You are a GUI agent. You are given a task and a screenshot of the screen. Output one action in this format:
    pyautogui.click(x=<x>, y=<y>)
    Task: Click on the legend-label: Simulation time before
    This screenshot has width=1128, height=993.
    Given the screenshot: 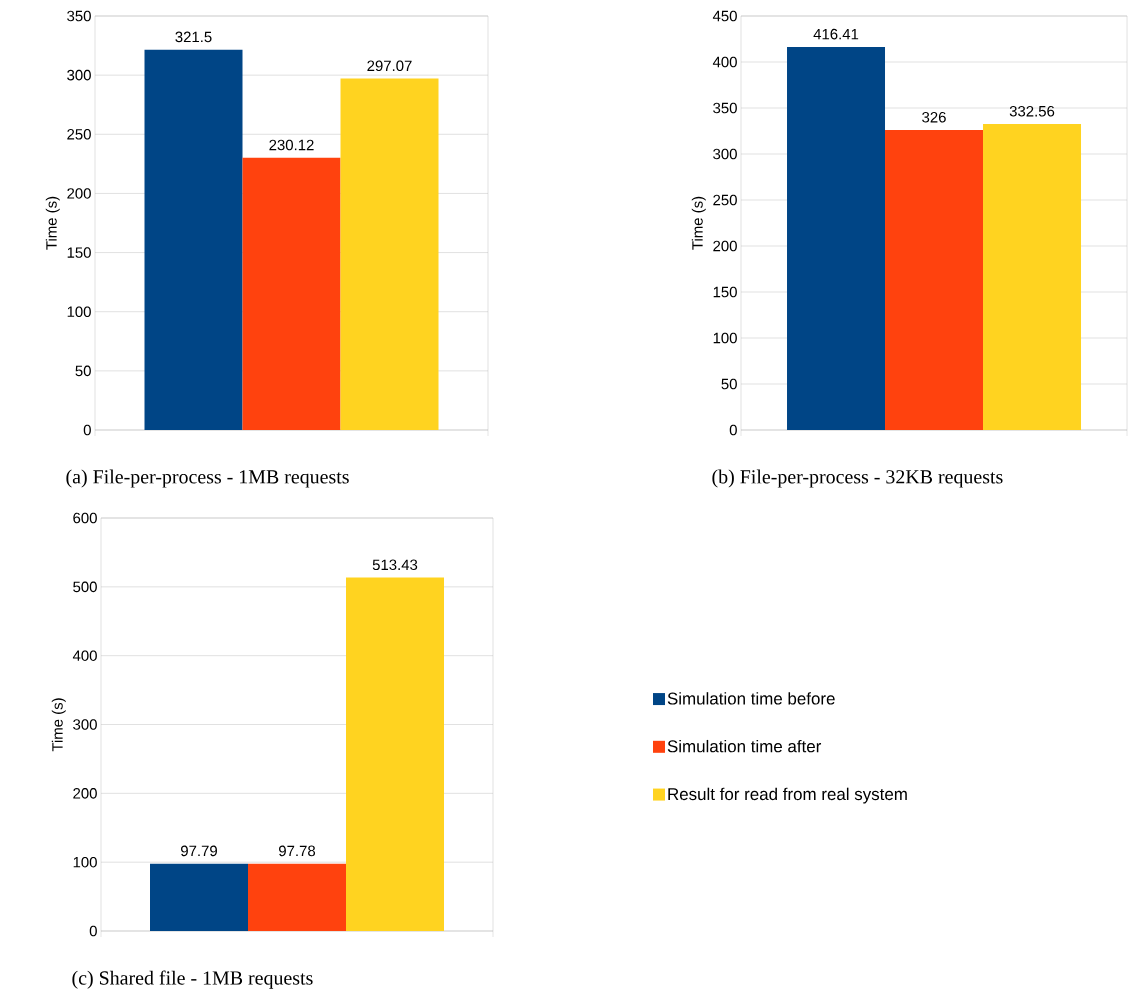 What is the action you would take?
    pyautogui.click(x=751, y=698)
    